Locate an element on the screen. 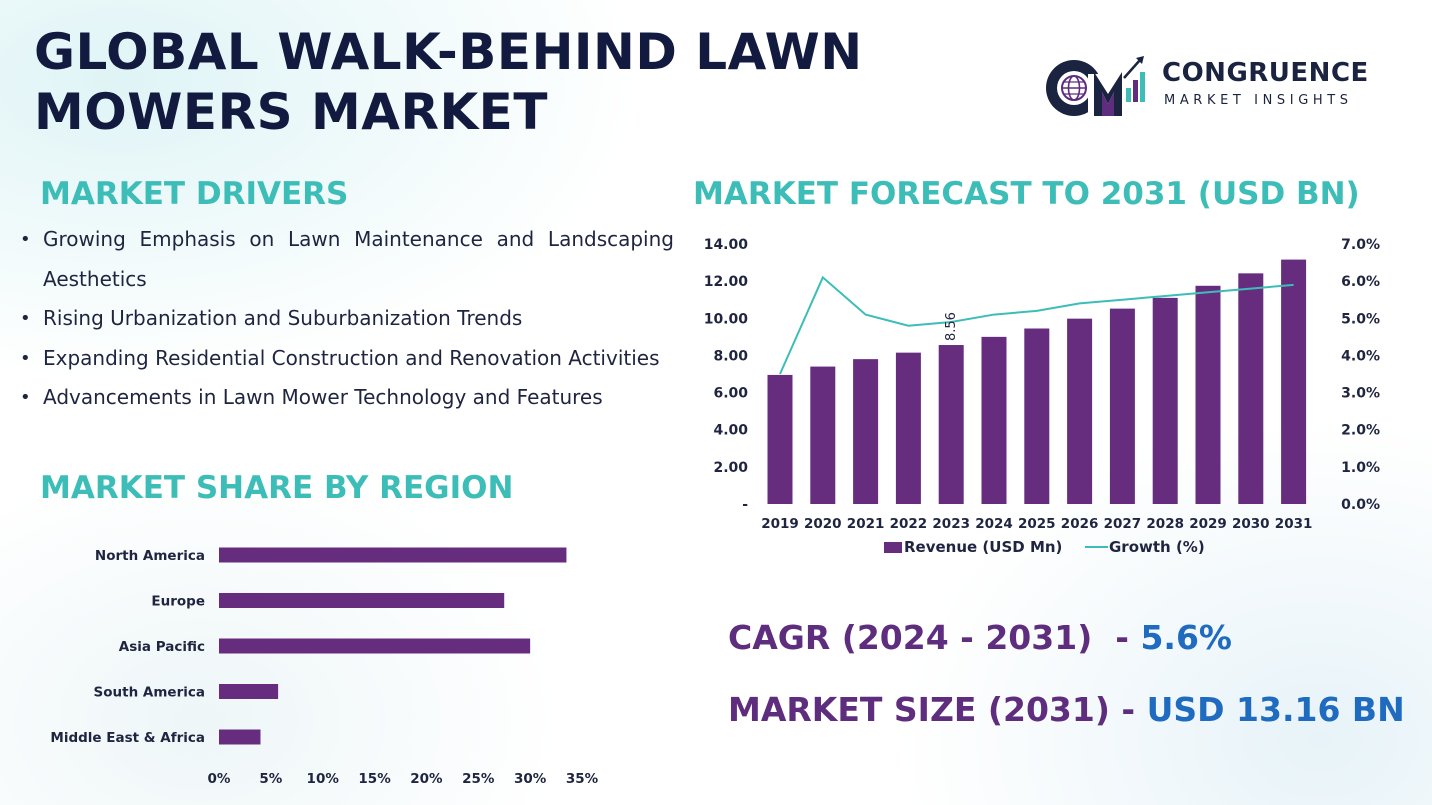 This screenshot has height=805, width=1432. x-axis-tick-label: 0% is located at coordinates (219, 779).